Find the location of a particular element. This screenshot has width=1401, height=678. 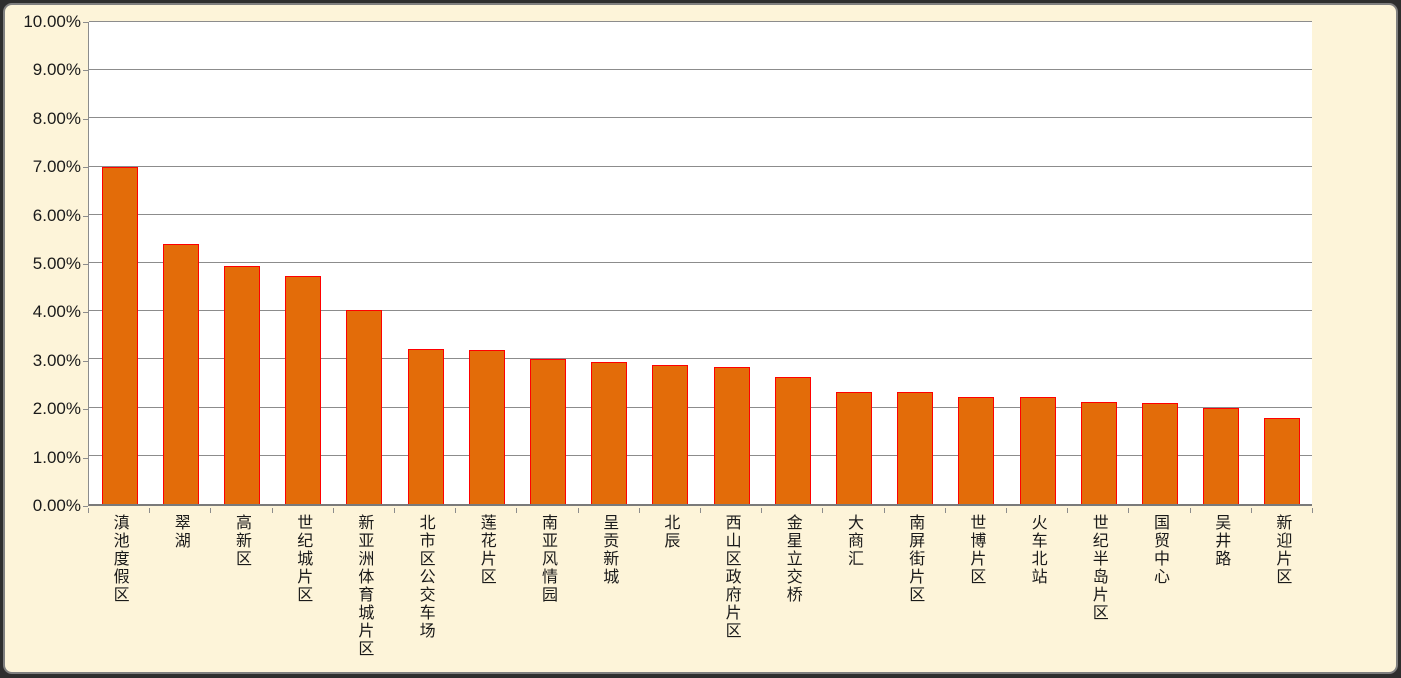

x-category-label-text: 呈贡新城 is located at coordinates (609, 550).